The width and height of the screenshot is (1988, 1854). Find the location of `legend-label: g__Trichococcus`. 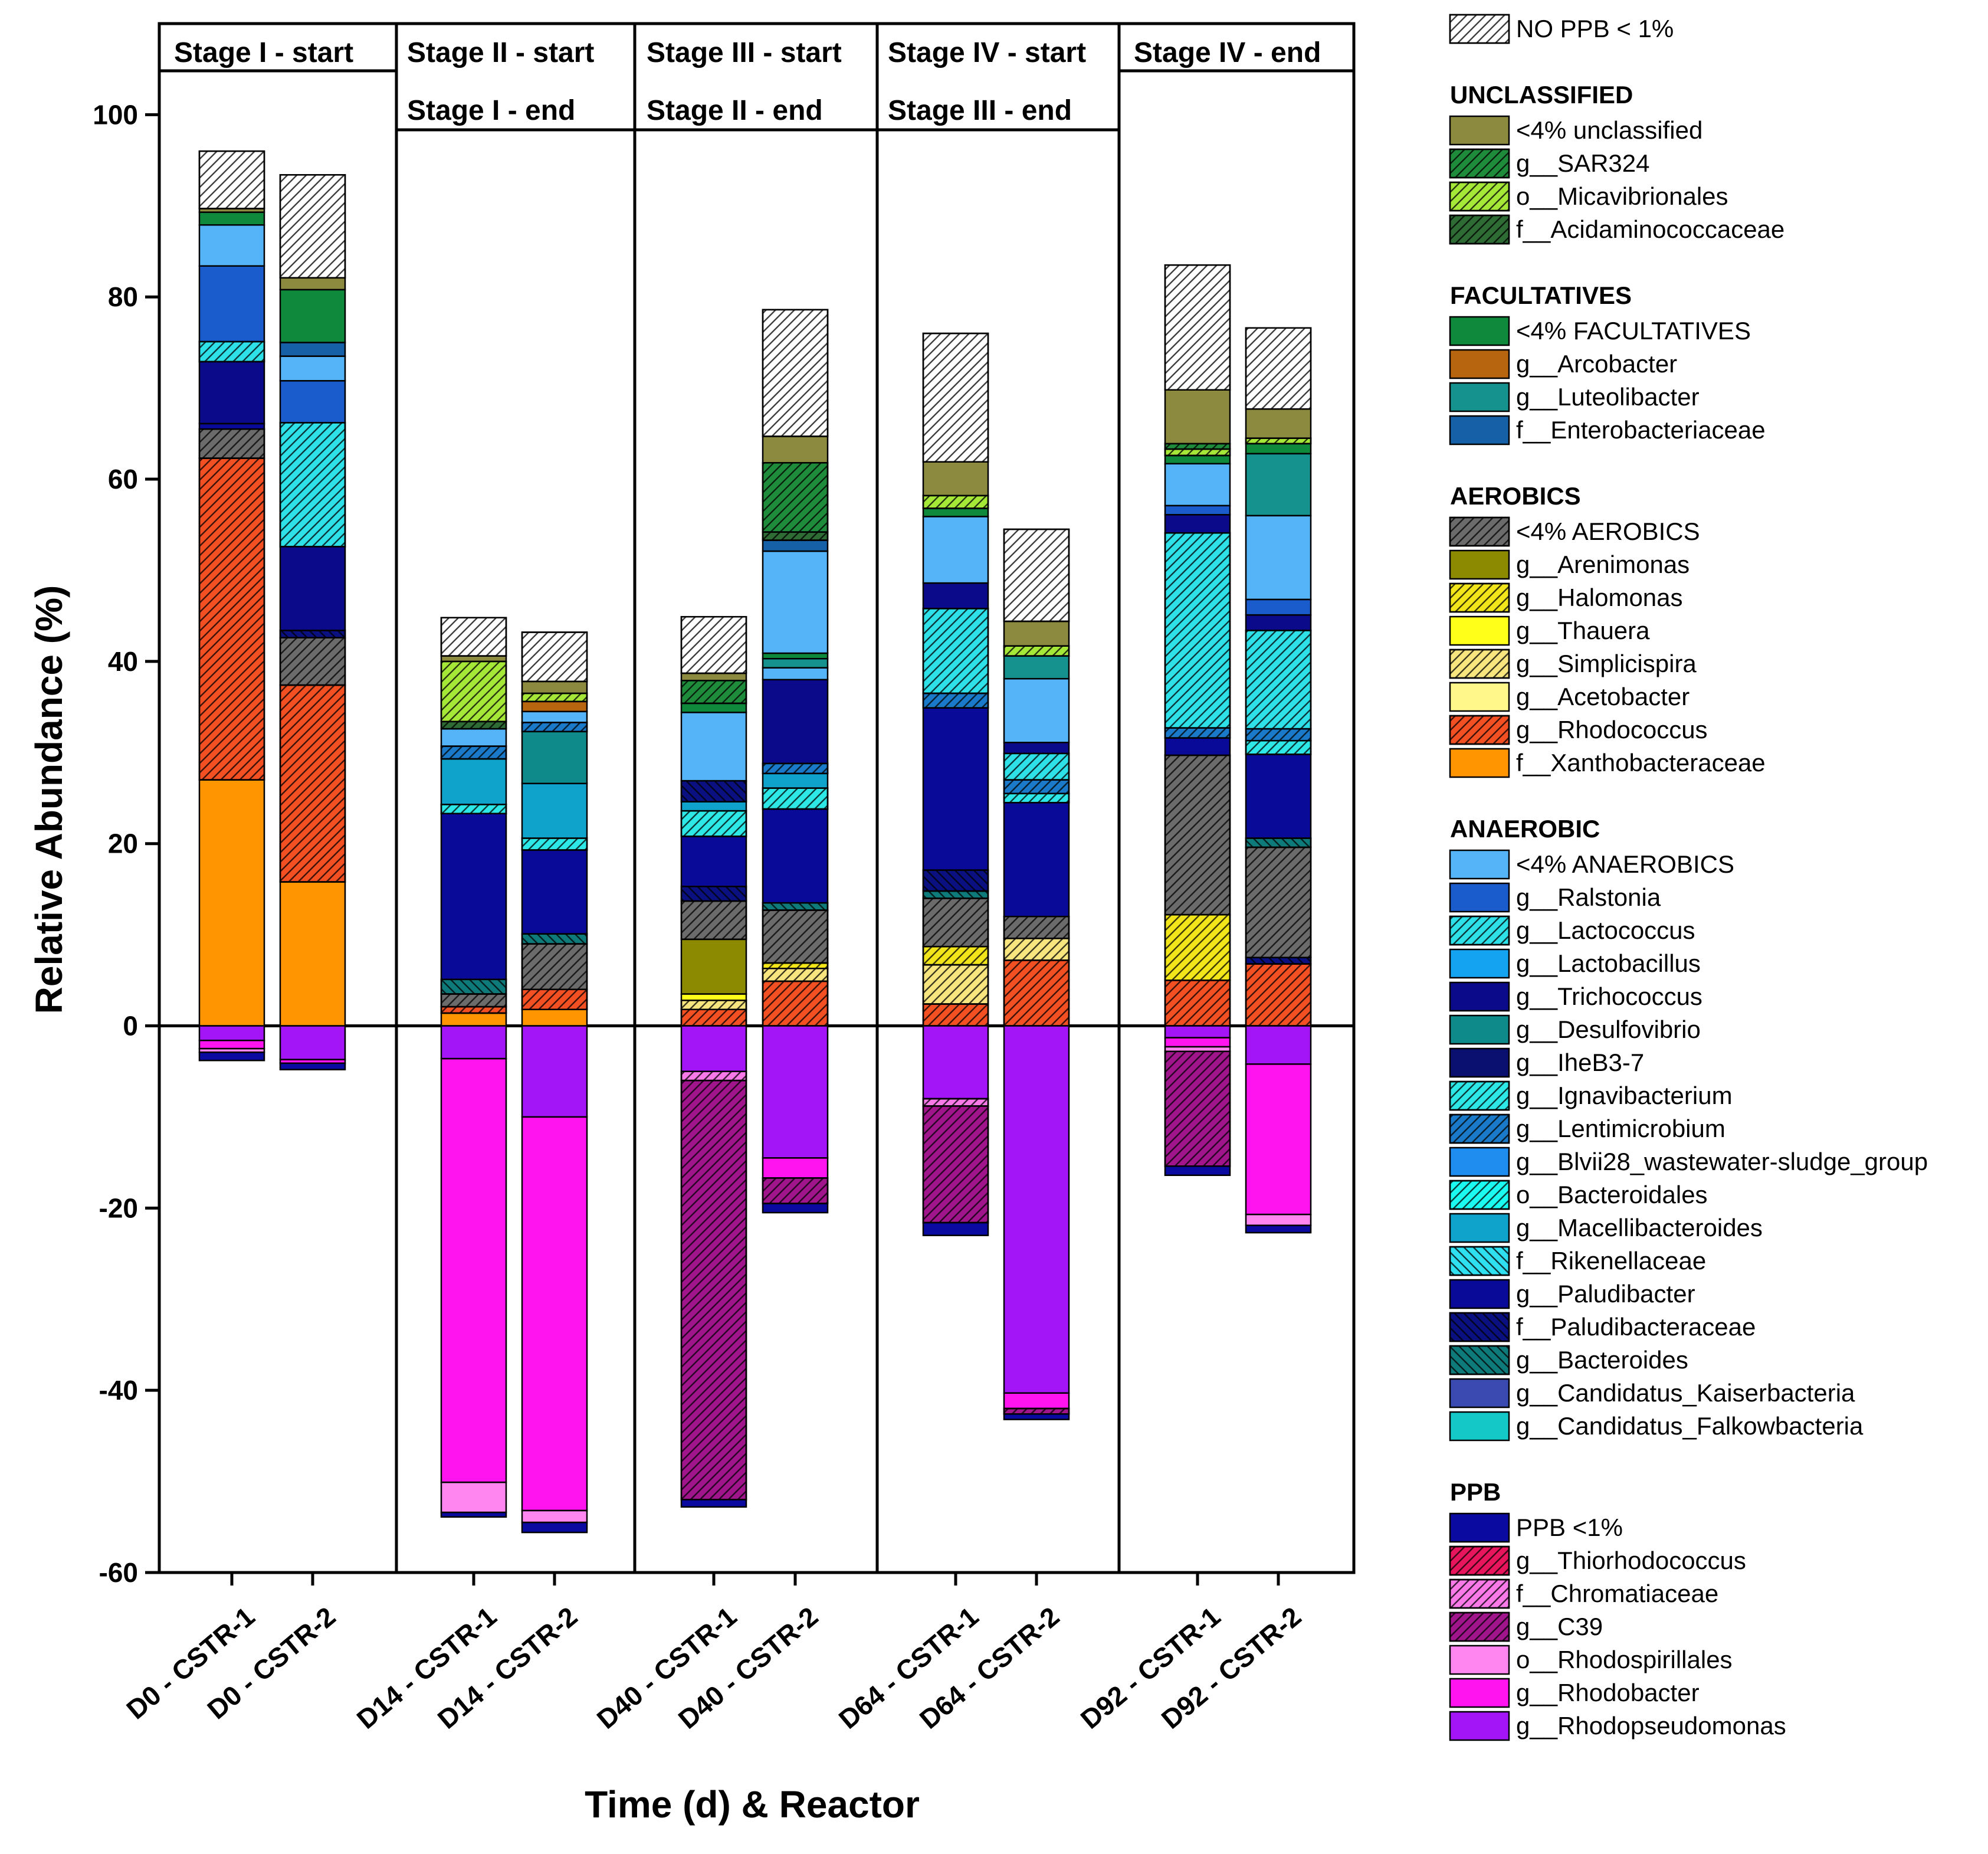

legend-label: g__Trichococcus is located at coordinates (1609, 996).